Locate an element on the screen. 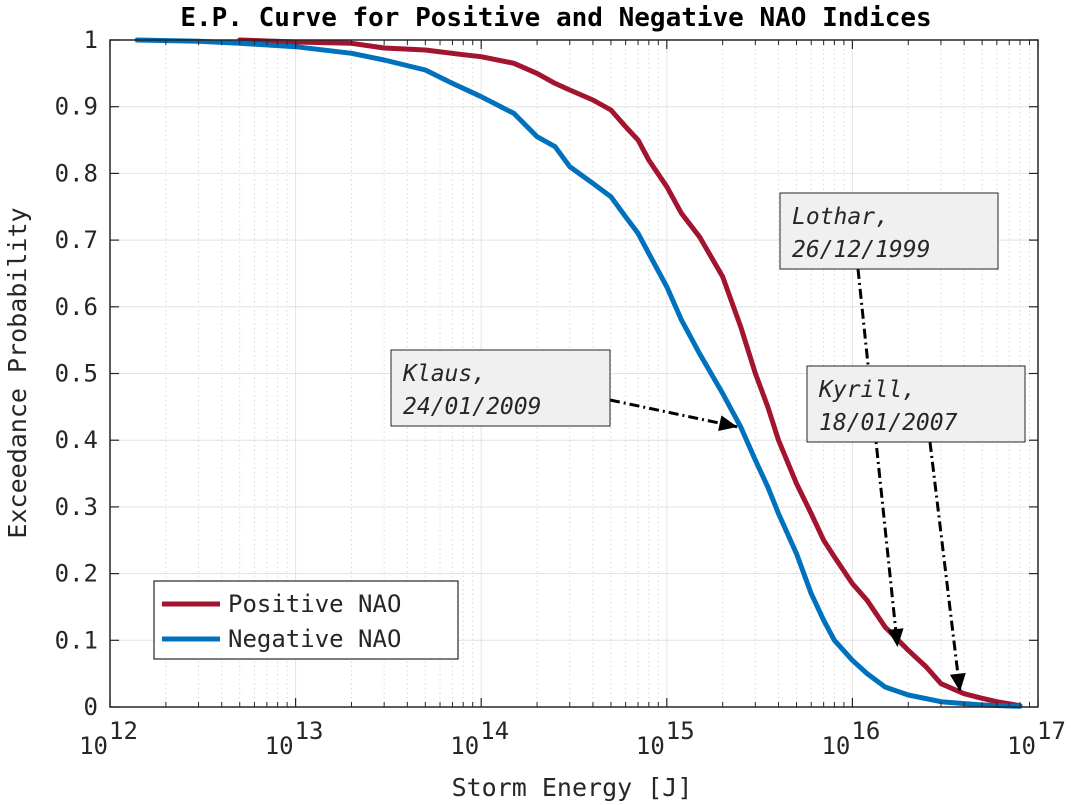  y-axis-label: Exceedance Probability is located at coordinates (17, 372).